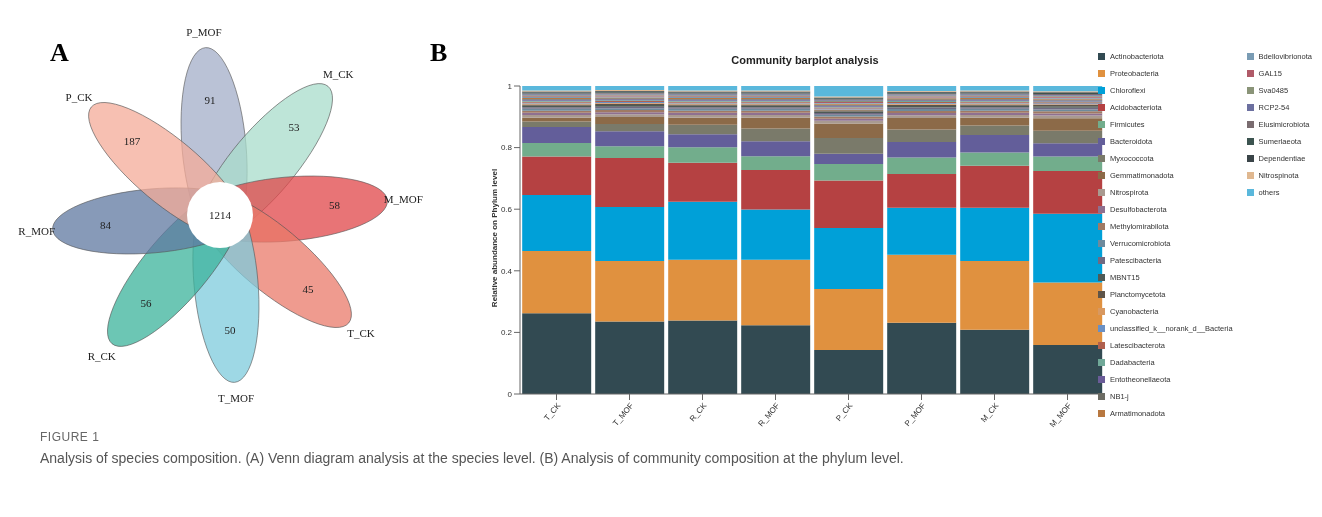  I want to click on category-label: R_MOF, so click(37, 231).